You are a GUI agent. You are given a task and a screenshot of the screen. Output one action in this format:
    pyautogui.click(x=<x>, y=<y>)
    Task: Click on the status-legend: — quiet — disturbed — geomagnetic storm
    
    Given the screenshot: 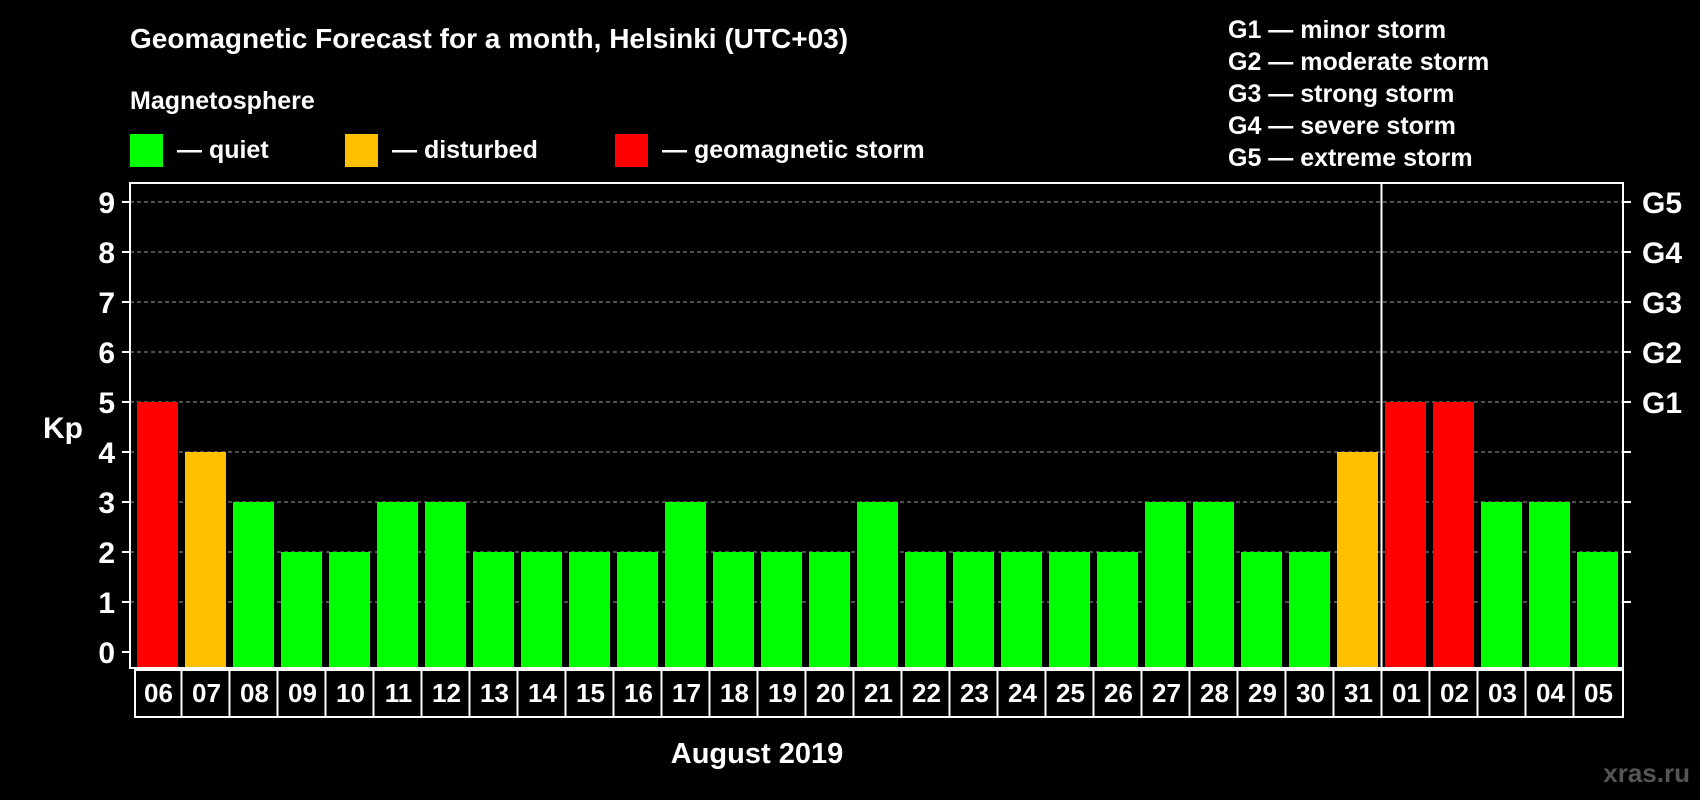 What is the action you would take?
    pyautogui.click(x=527, y=150)
    